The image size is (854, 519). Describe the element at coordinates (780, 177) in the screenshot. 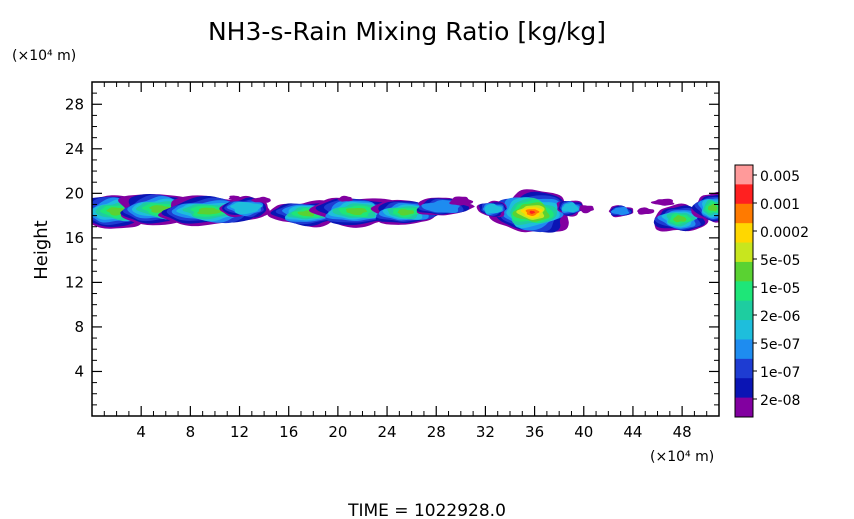

I see `colorbar-label: 0.005` at that location.